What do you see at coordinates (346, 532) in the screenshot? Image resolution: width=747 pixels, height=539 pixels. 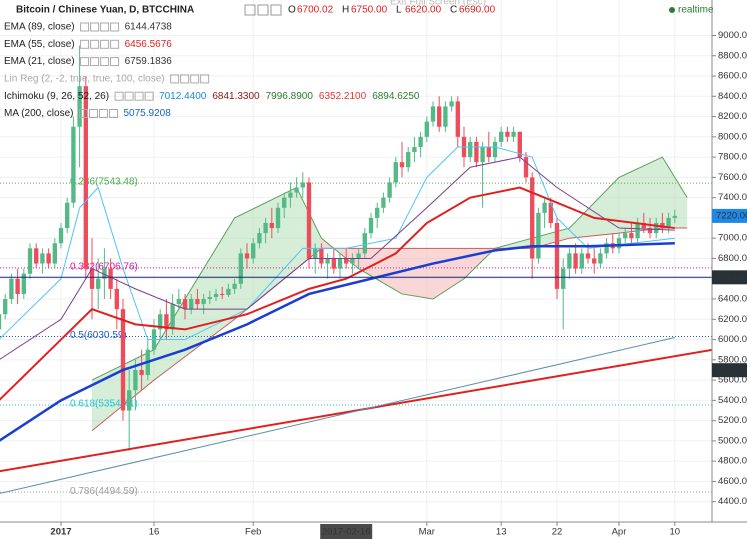 I see `crosshair-date: 2017-02-16` at bounding box center [346, 532].